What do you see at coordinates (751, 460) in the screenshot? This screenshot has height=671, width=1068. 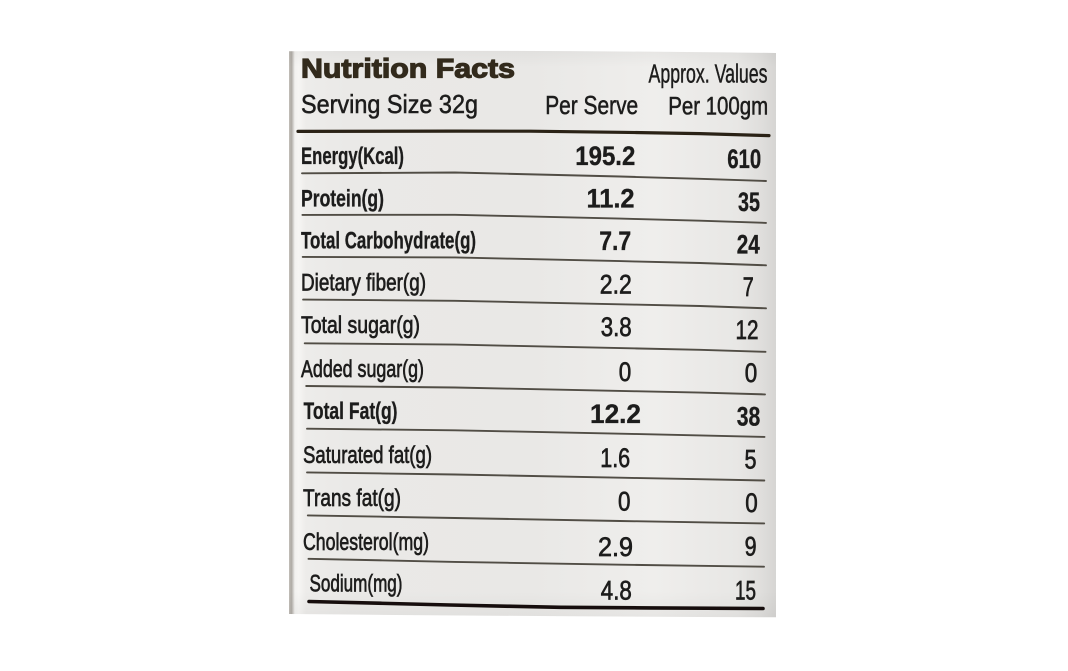 I see `svg-text: 5` at bounding box center [751, 460].